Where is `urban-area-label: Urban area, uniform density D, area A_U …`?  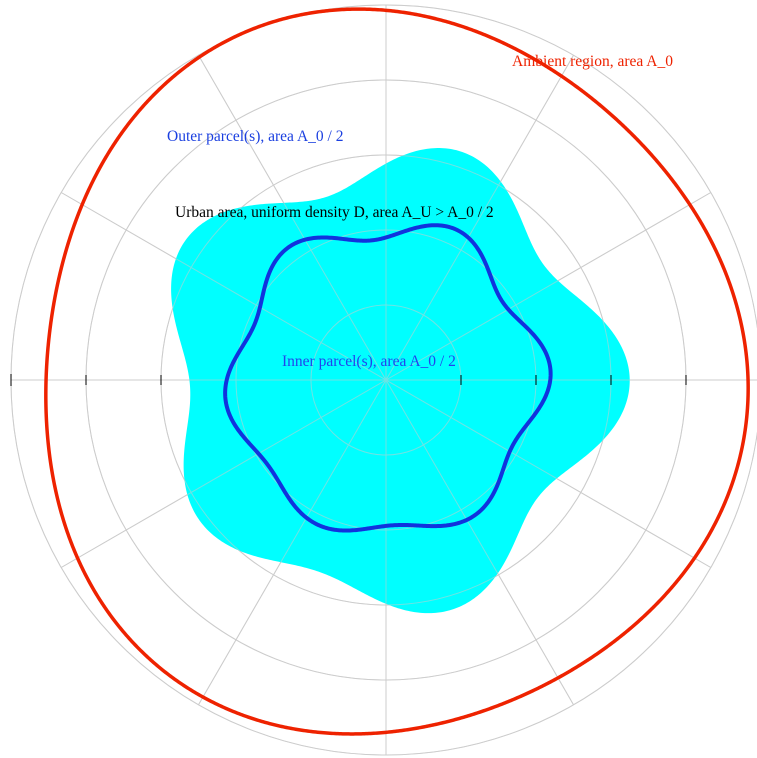 urban-area-label: Urban area, uniform density D, area A_U … is located at coordinates (334, 212).